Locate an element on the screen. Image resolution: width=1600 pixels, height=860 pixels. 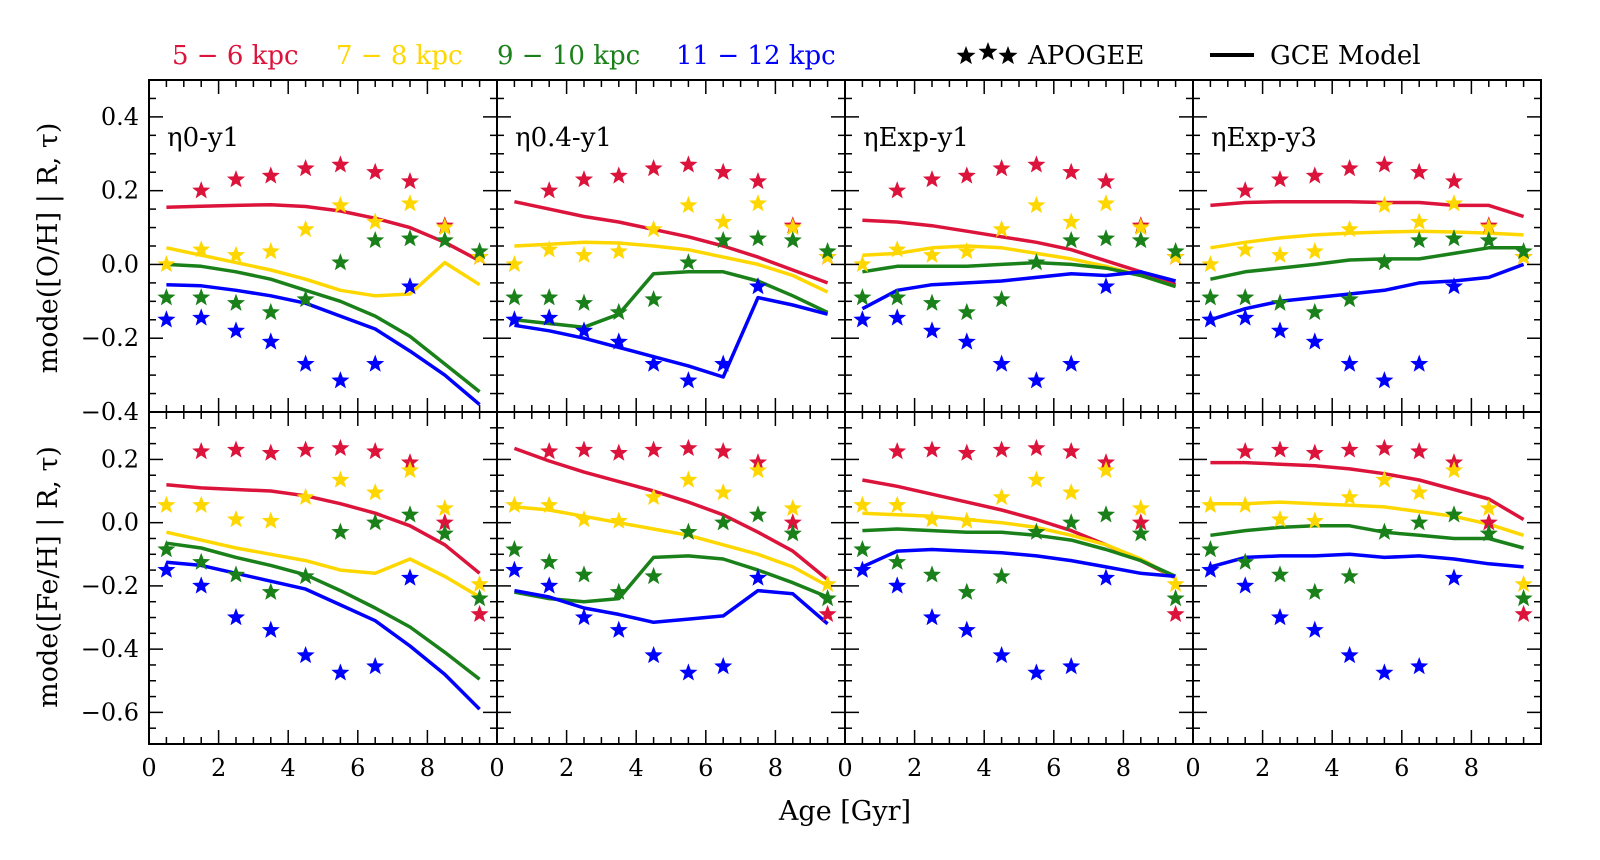
y-tick-label: 0.0 is located at coordinates (120, 264).